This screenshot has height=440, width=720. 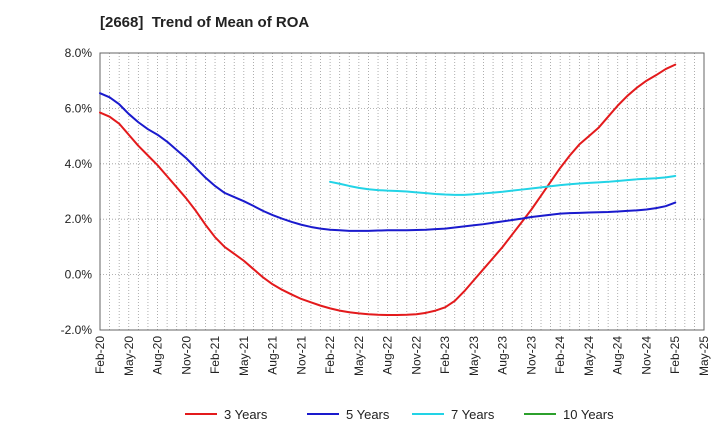 What do you see at coordinates (205, 22) in the screenshot?
I see `chart-title: [2668] Trend of Mean of ROA` at bounding box center [205, 22].